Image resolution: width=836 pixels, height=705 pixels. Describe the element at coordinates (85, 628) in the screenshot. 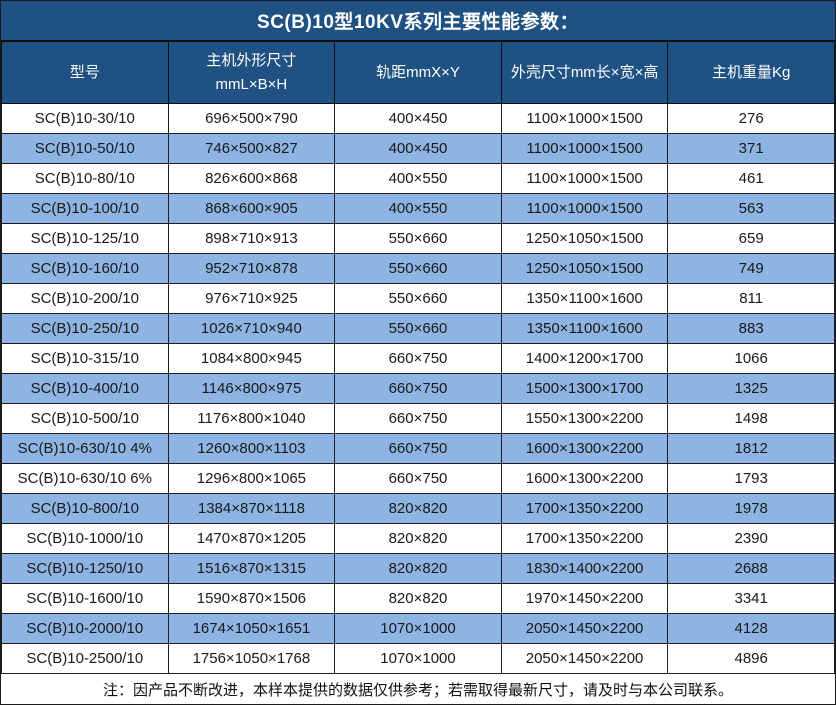

I see `table-cell: SC(B)10-2000/10` at that location.